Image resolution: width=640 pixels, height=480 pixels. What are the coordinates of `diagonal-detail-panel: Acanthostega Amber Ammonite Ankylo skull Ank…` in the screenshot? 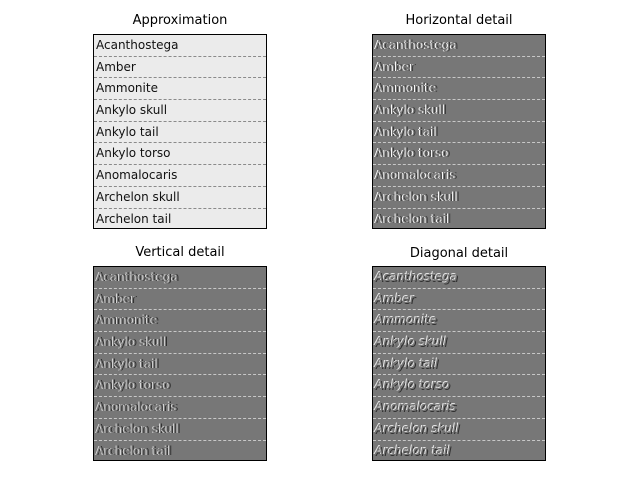 It's located at (459, 363).